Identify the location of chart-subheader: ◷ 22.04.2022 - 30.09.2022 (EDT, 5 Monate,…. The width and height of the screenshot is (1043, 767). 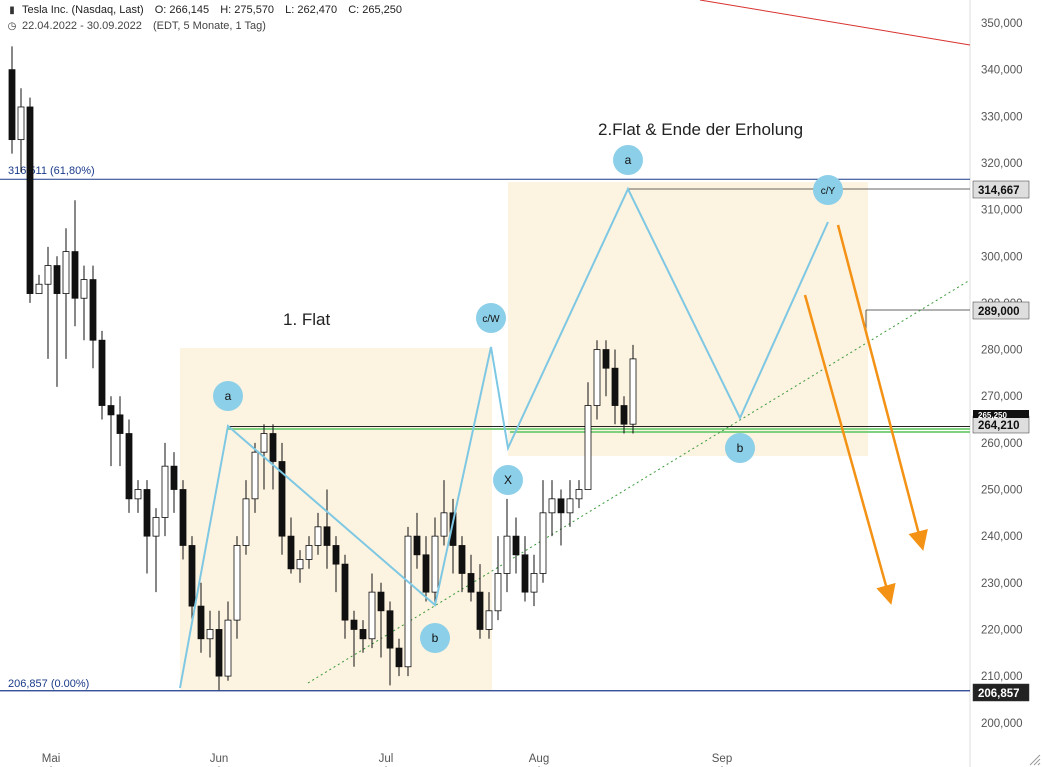
(136, 26).